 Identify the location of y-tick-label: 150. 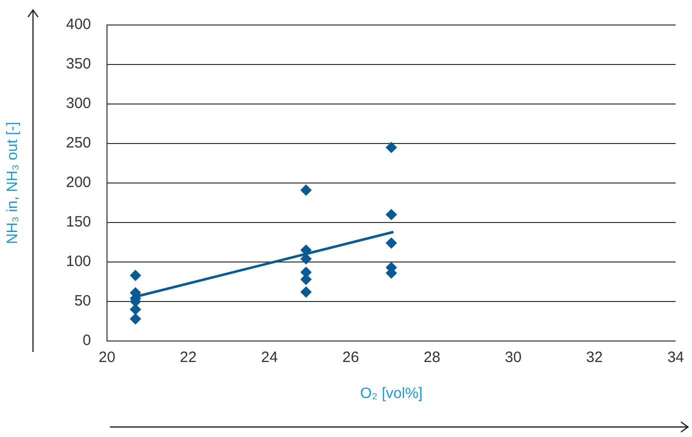
(79, 222).